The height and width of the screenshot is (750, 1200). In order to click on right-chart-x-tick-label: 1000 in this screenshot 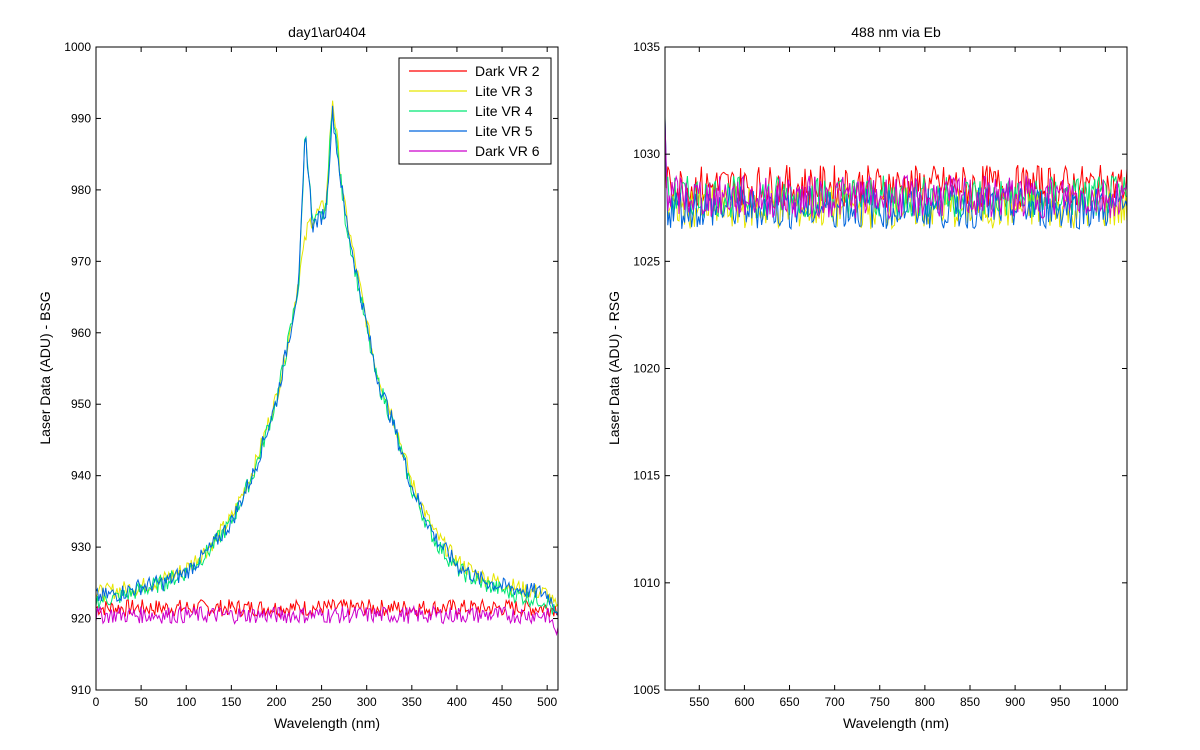, I will do `click(1105, 702)`.